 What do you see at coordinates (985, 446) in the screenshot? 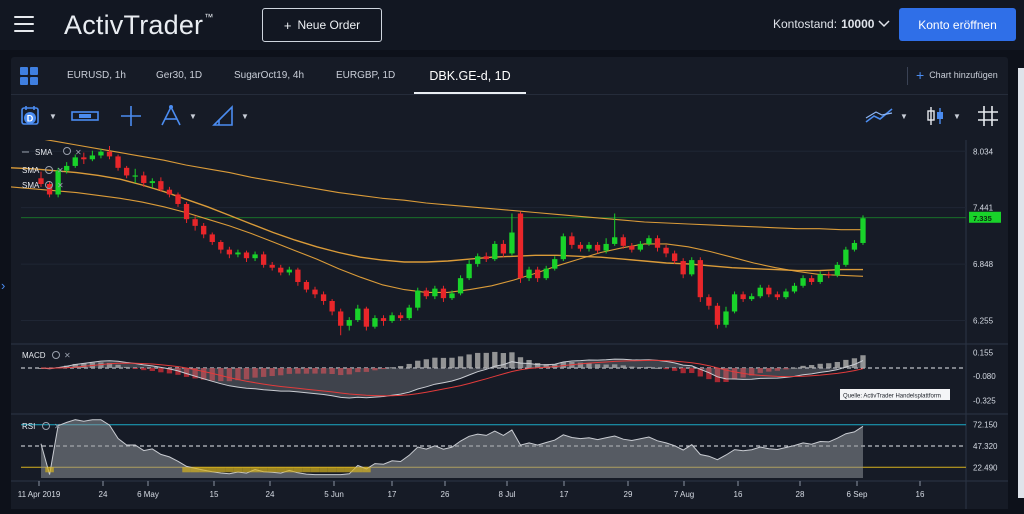
I see `rsi-tick-label: 47.320` at bounding box center [985, 446].